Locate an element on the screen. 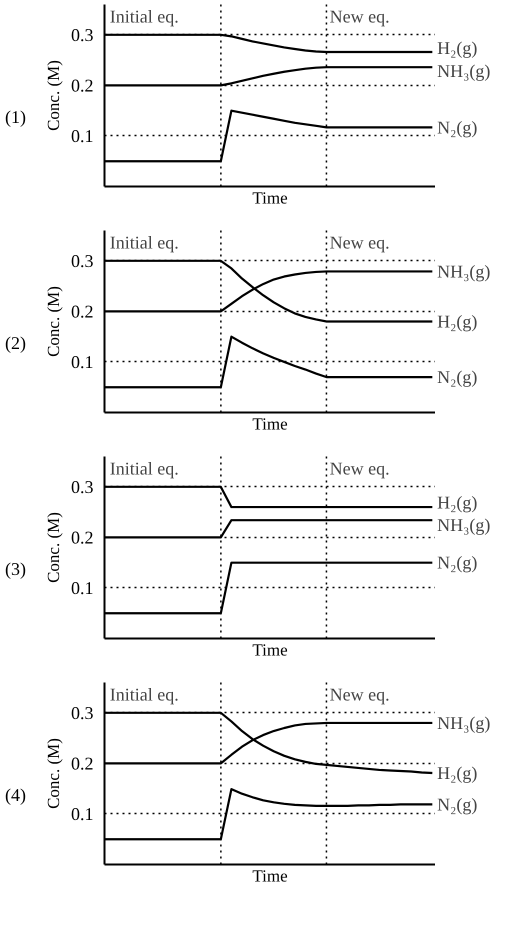 The width and height of the screenshot is (527, 947). text: (2) is located at coordinates (15, 343).